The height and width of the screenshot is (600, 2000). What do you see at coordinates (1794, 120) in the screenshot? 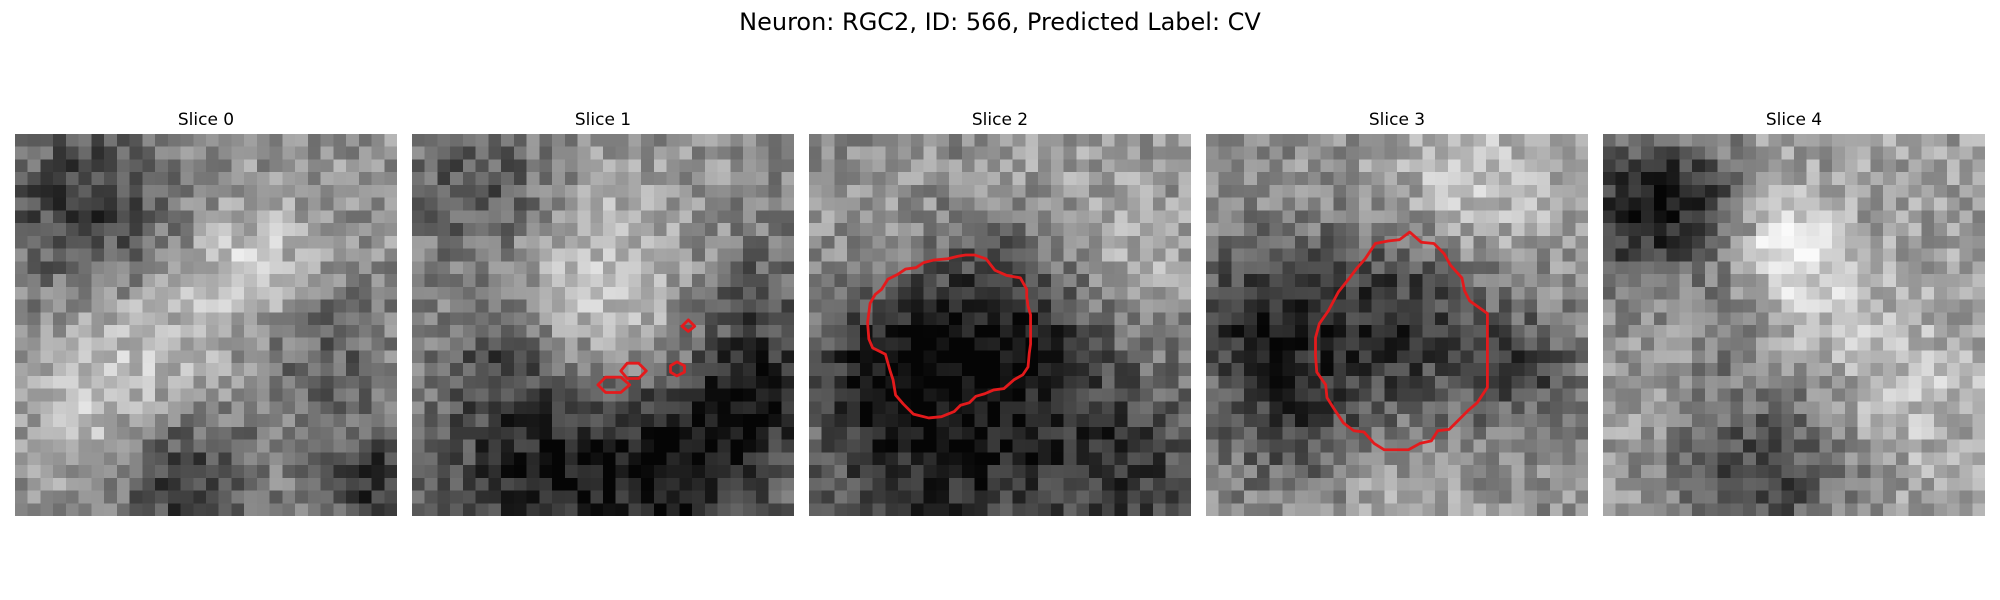
I see `slice-title: Slice 4` at bounding box center [1794, 120].